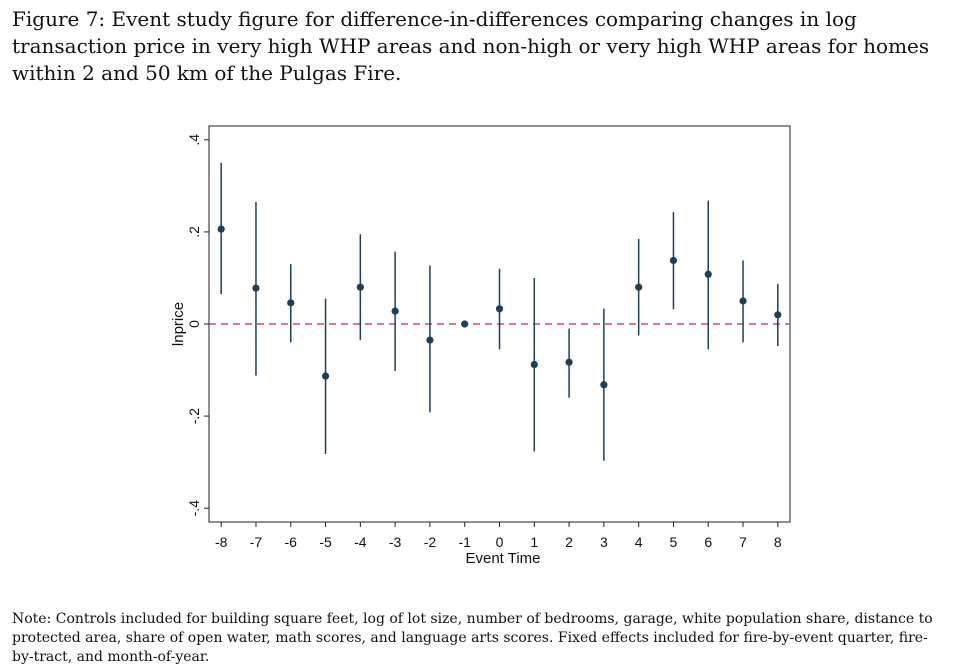  I want to click on x-tick-label: 8, so click(778, 542).